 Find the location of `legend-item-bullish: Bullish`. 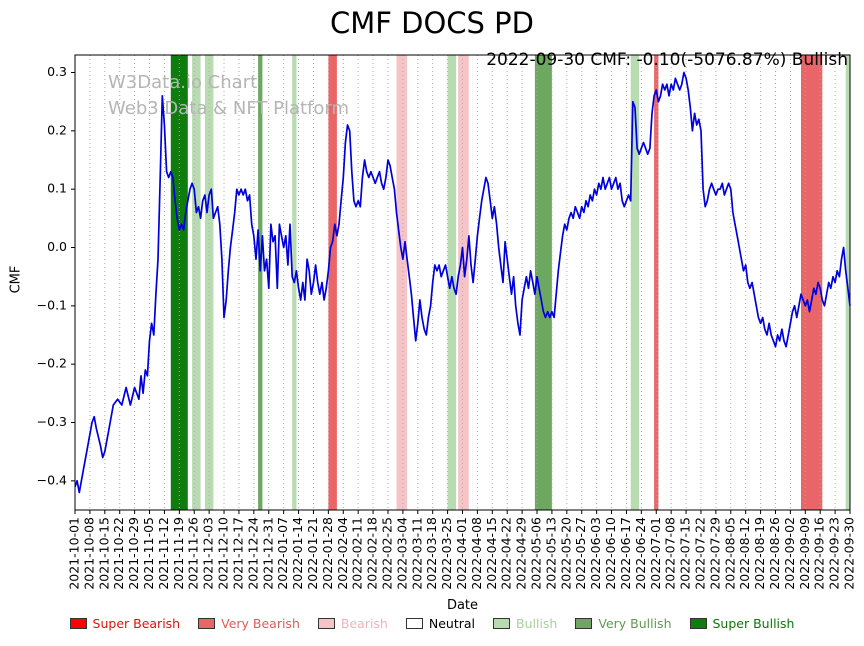

legend-item-bullish: Bullish is located at coordinates (525, 623).